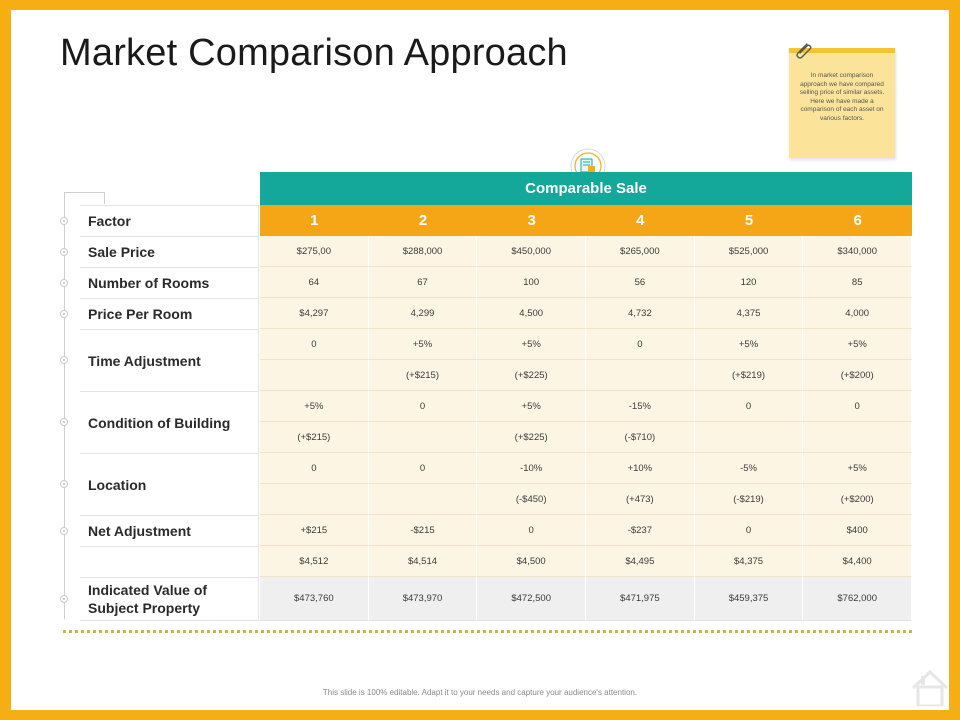 Image resolution: width=960 pixels, height=720 pixels. I want to click on table-cell: $4,297, so click(314, 313).